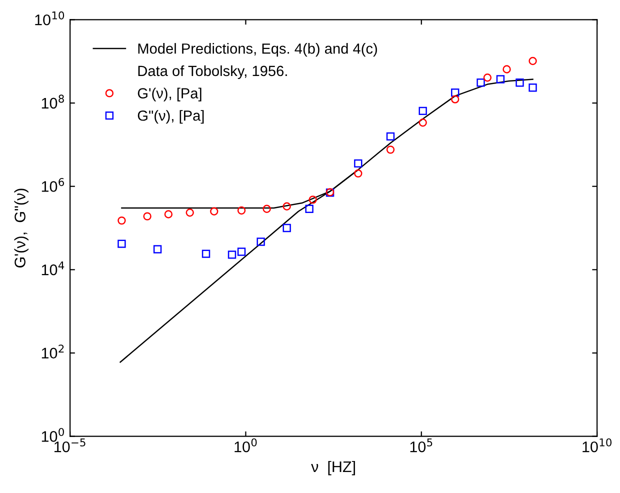 The width and height of the screenshot is (620, 493). I want to click on x-tick-label: 10$^{5}$, so click(421, 445).